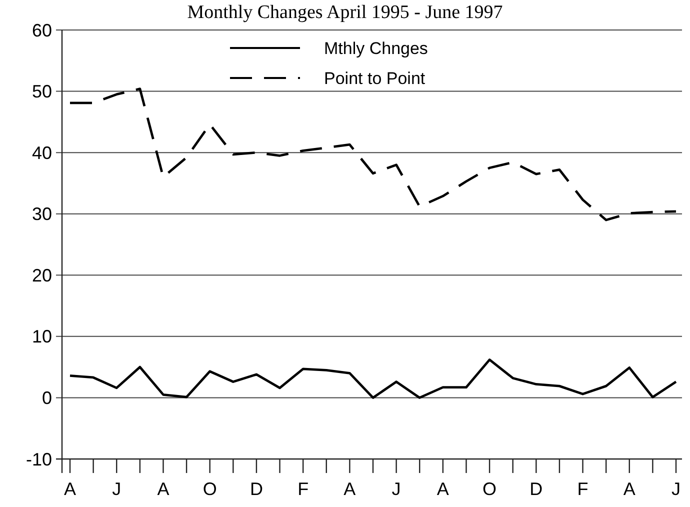 The width and height of the screenshot is (690, 507). Describe the element at coordinates (375, 78) in the screenshot. I see `legend-label: Point to Point` at that location.